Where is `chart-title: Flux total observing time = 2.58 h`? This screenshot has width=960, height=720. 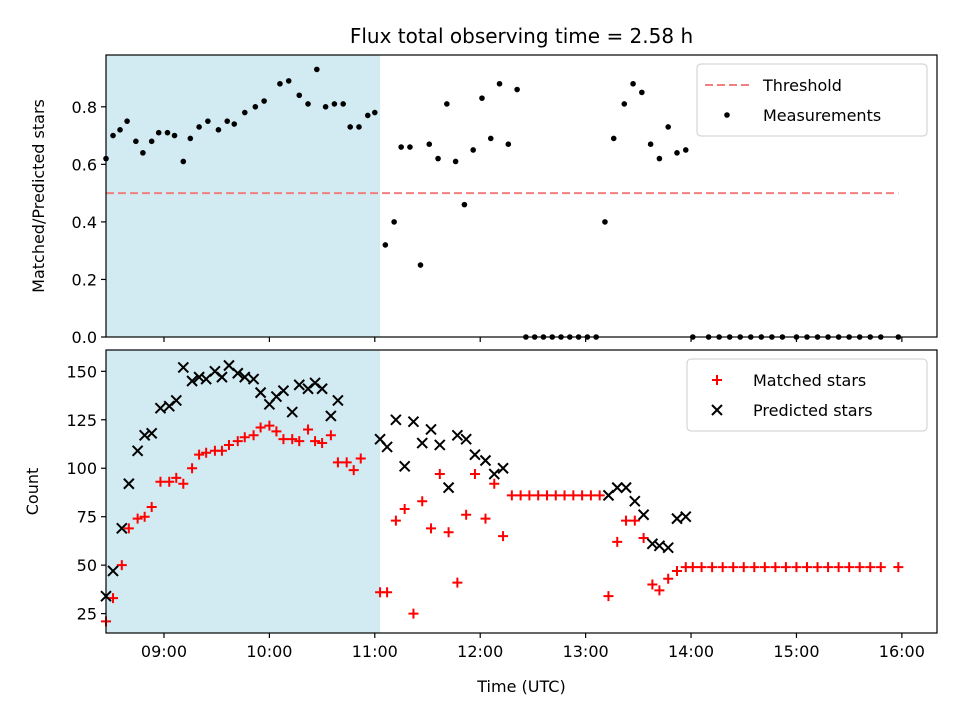
chart-title: Flux total observing time = 2.58 h is located at coordinates (521, 36).